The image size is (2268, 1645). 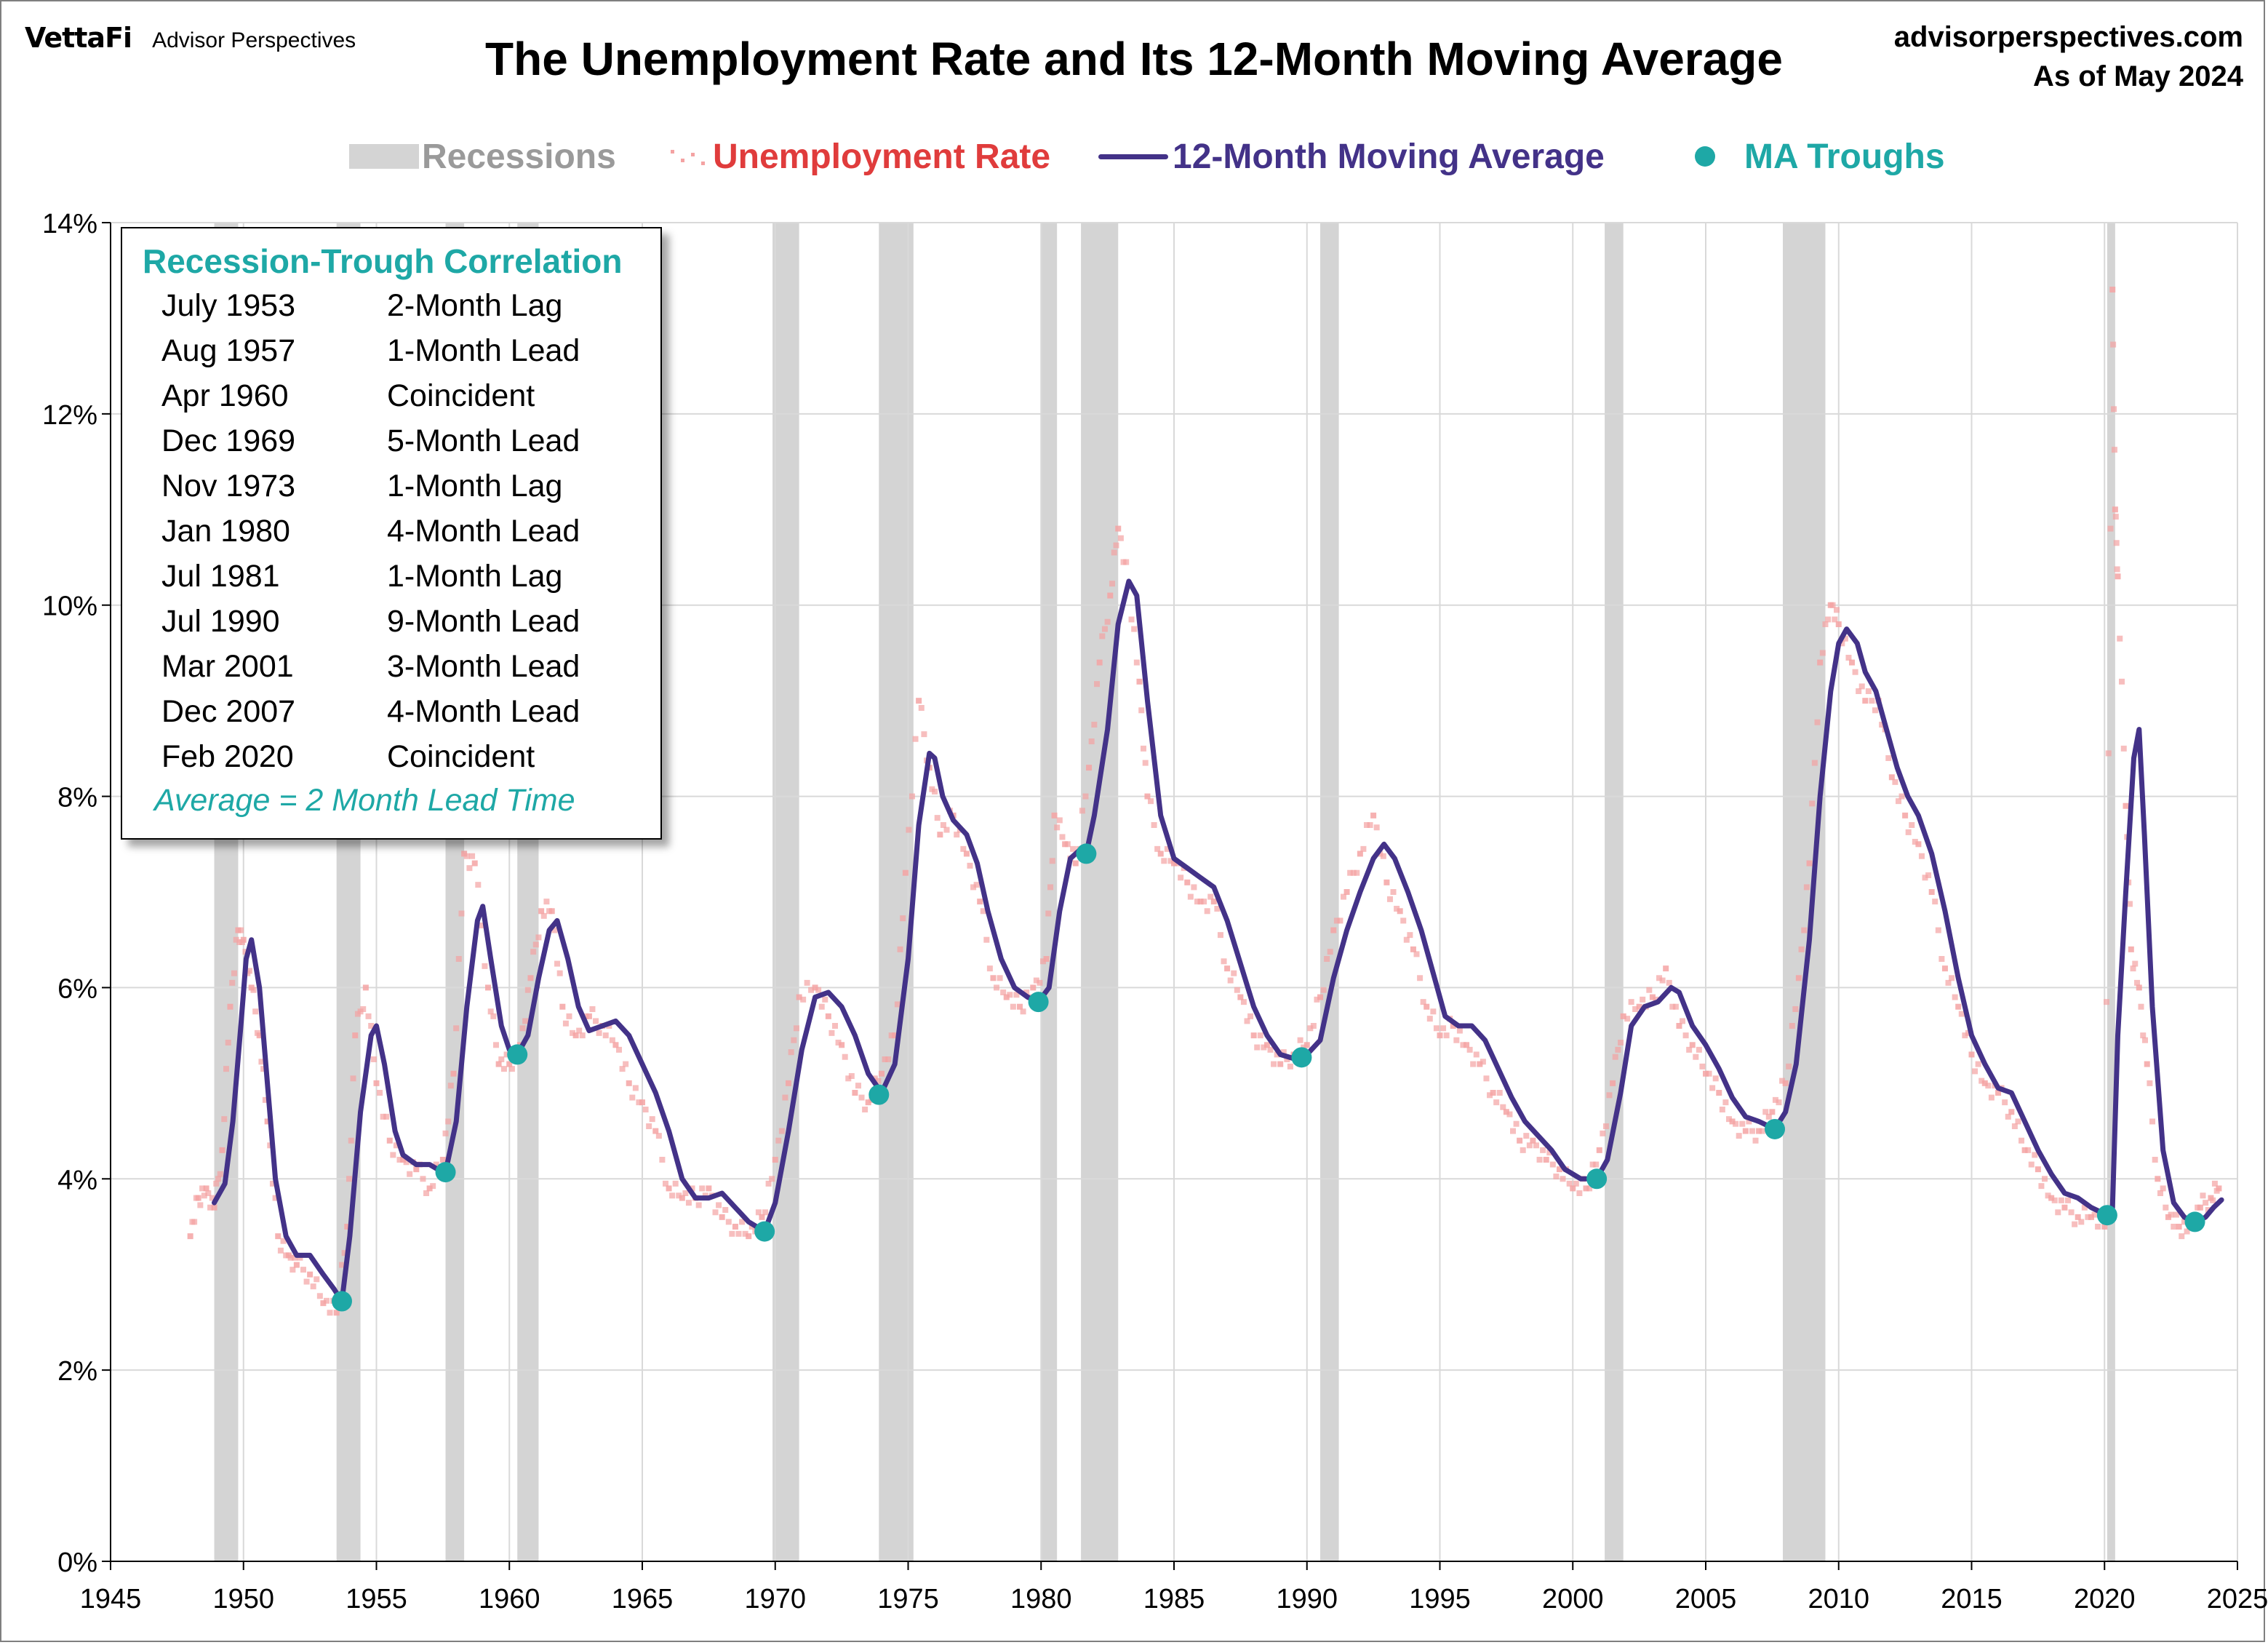 I want to click on recession-bar, so click(x=2111, y=892).